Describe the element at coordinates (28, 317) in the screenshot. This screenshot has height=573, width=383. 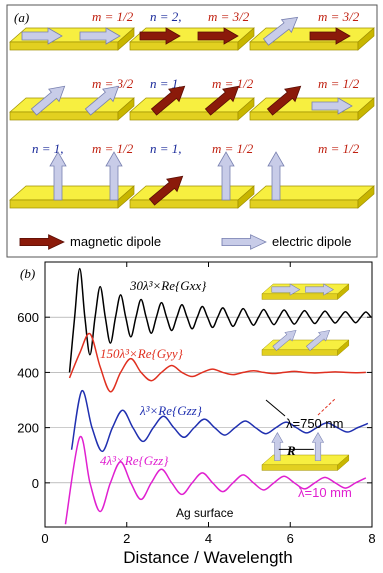
I see `y-tick-label: 600` at that location.